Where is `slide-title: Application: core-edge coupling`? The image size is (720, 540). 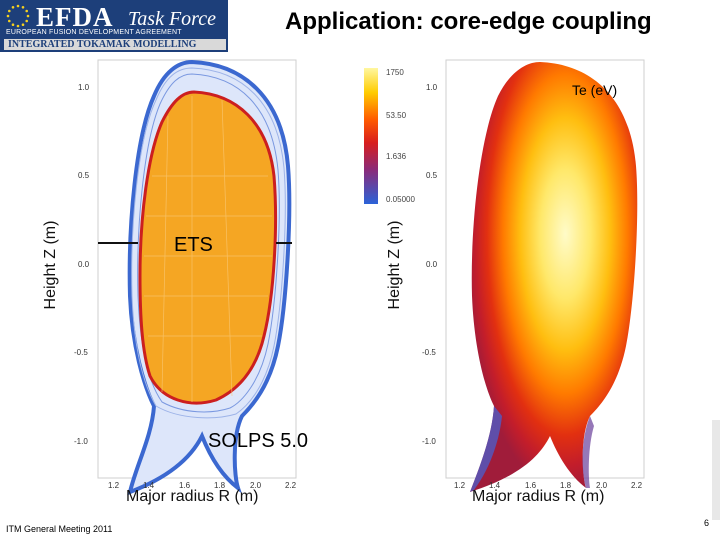
slide-title: Application: core-edge coupling is located at coordinates (468, 21).